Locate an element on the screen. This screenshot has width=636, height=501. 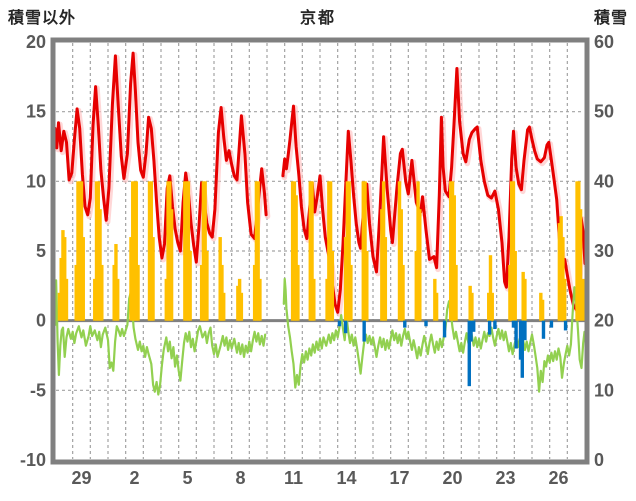
red-line-path is located at coordinates (160, 157).